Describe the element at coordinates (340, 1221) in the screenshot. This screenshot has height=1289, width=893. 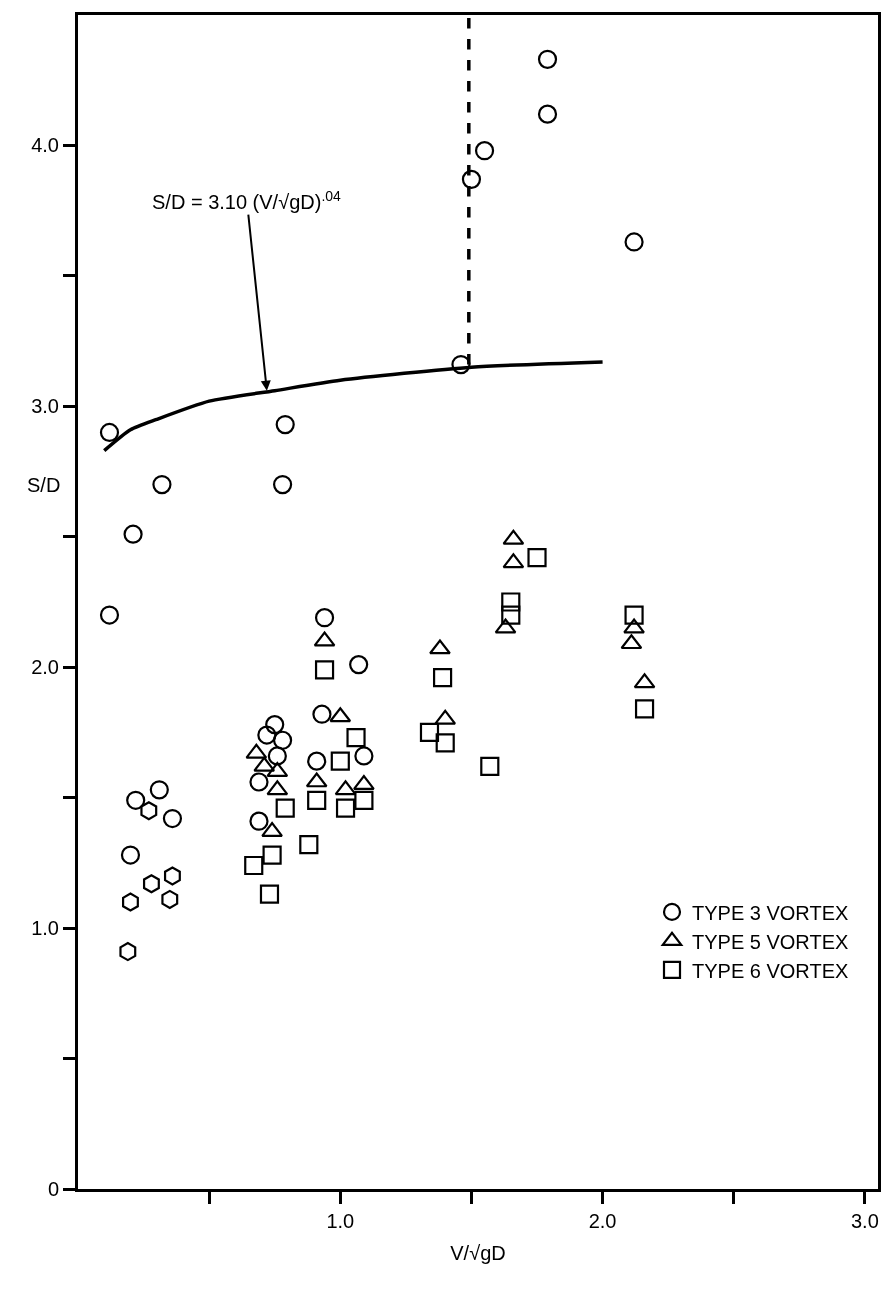
I see `x-tick-label: 1.0` at that location.